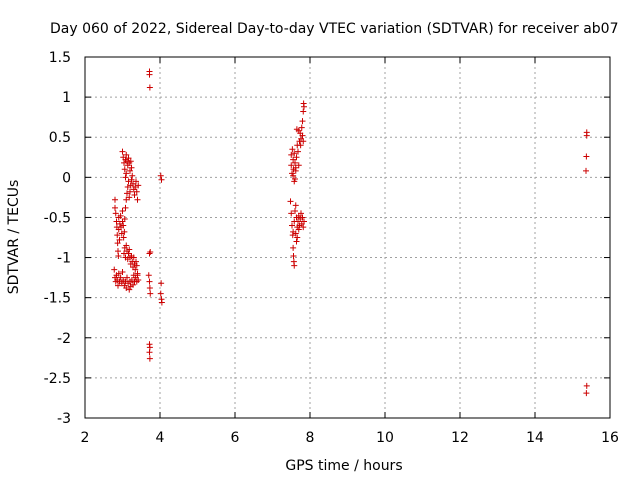  I want to click on y-tick-label: 1.5, so click(60, 58).